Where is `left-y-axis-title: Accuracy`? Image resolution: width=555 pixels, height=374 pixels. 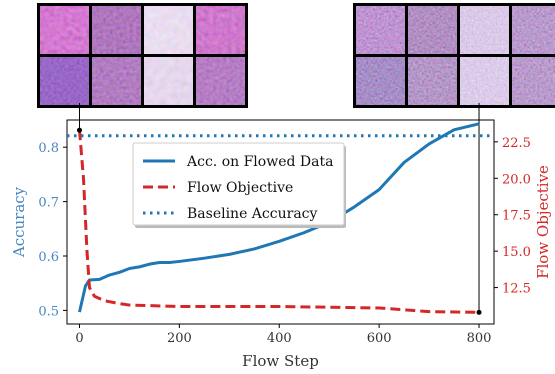 left-y-axis-title: Accuracy is located at coordinates (19, 222).